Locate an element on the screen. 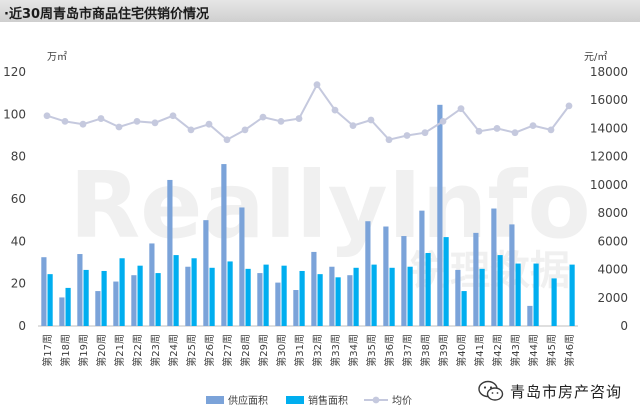 The width and height of the screenshot is (640, 417). x-tick-label: 第33周 is located at coordinates (335, 350).